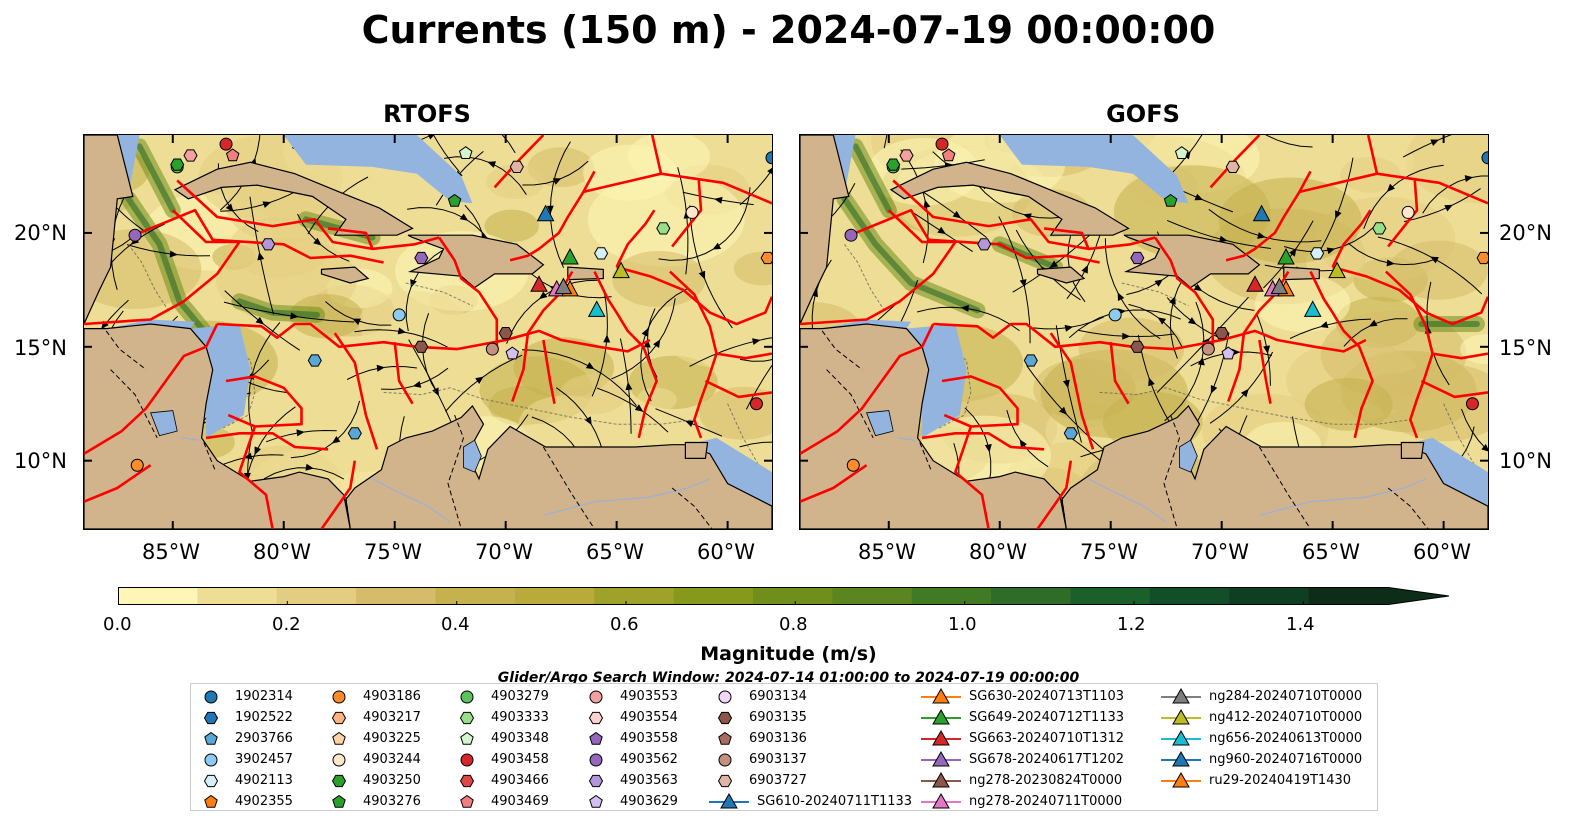 The height and width of the screenshot is (829, 1577). I want to click on lat-tick-right-20: 20°N, so click(1525, 233).